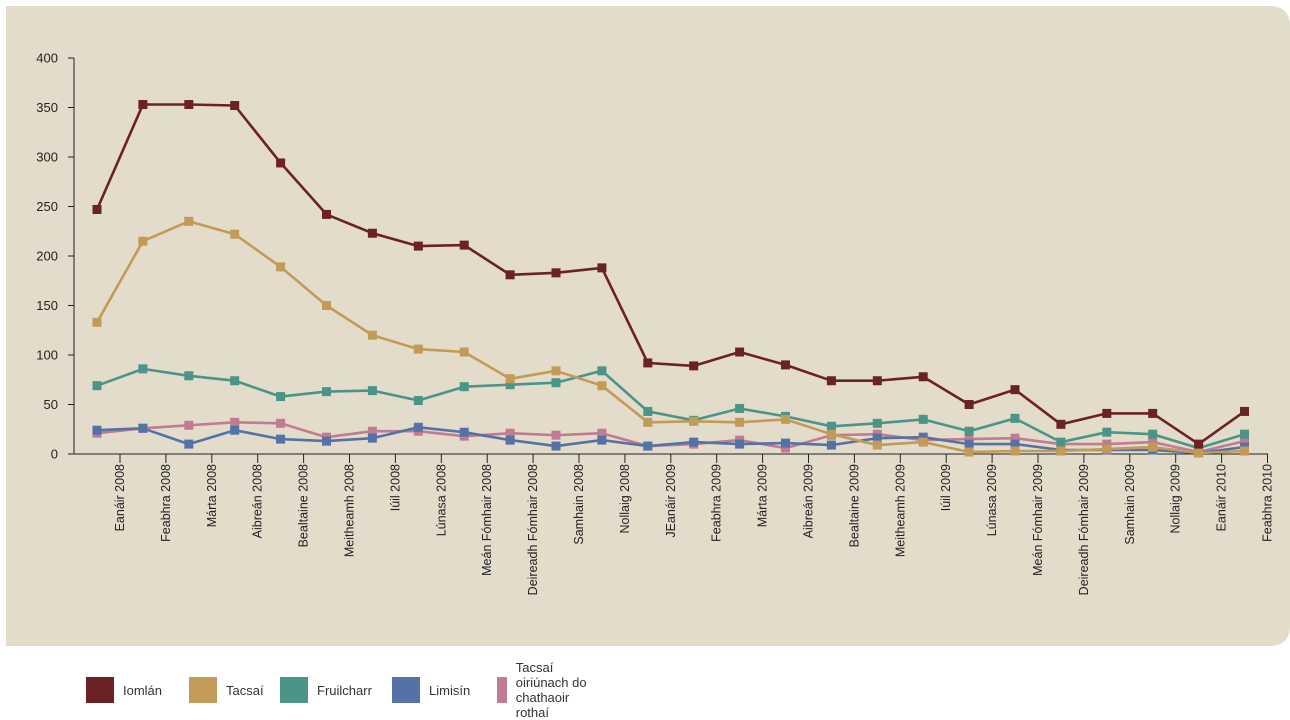 The width and height of the screenshot is (1290, 720). Describe the element at coordinates (100, 690) in the screenshot. I see `legend-swatch-iomlan` at that location.